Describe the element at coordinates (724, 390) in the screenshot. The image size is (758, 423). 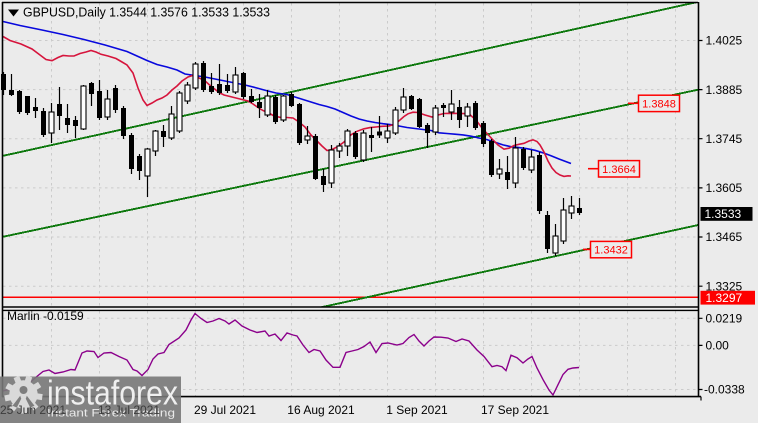
I see `svg-text: -0.0338` at that location.